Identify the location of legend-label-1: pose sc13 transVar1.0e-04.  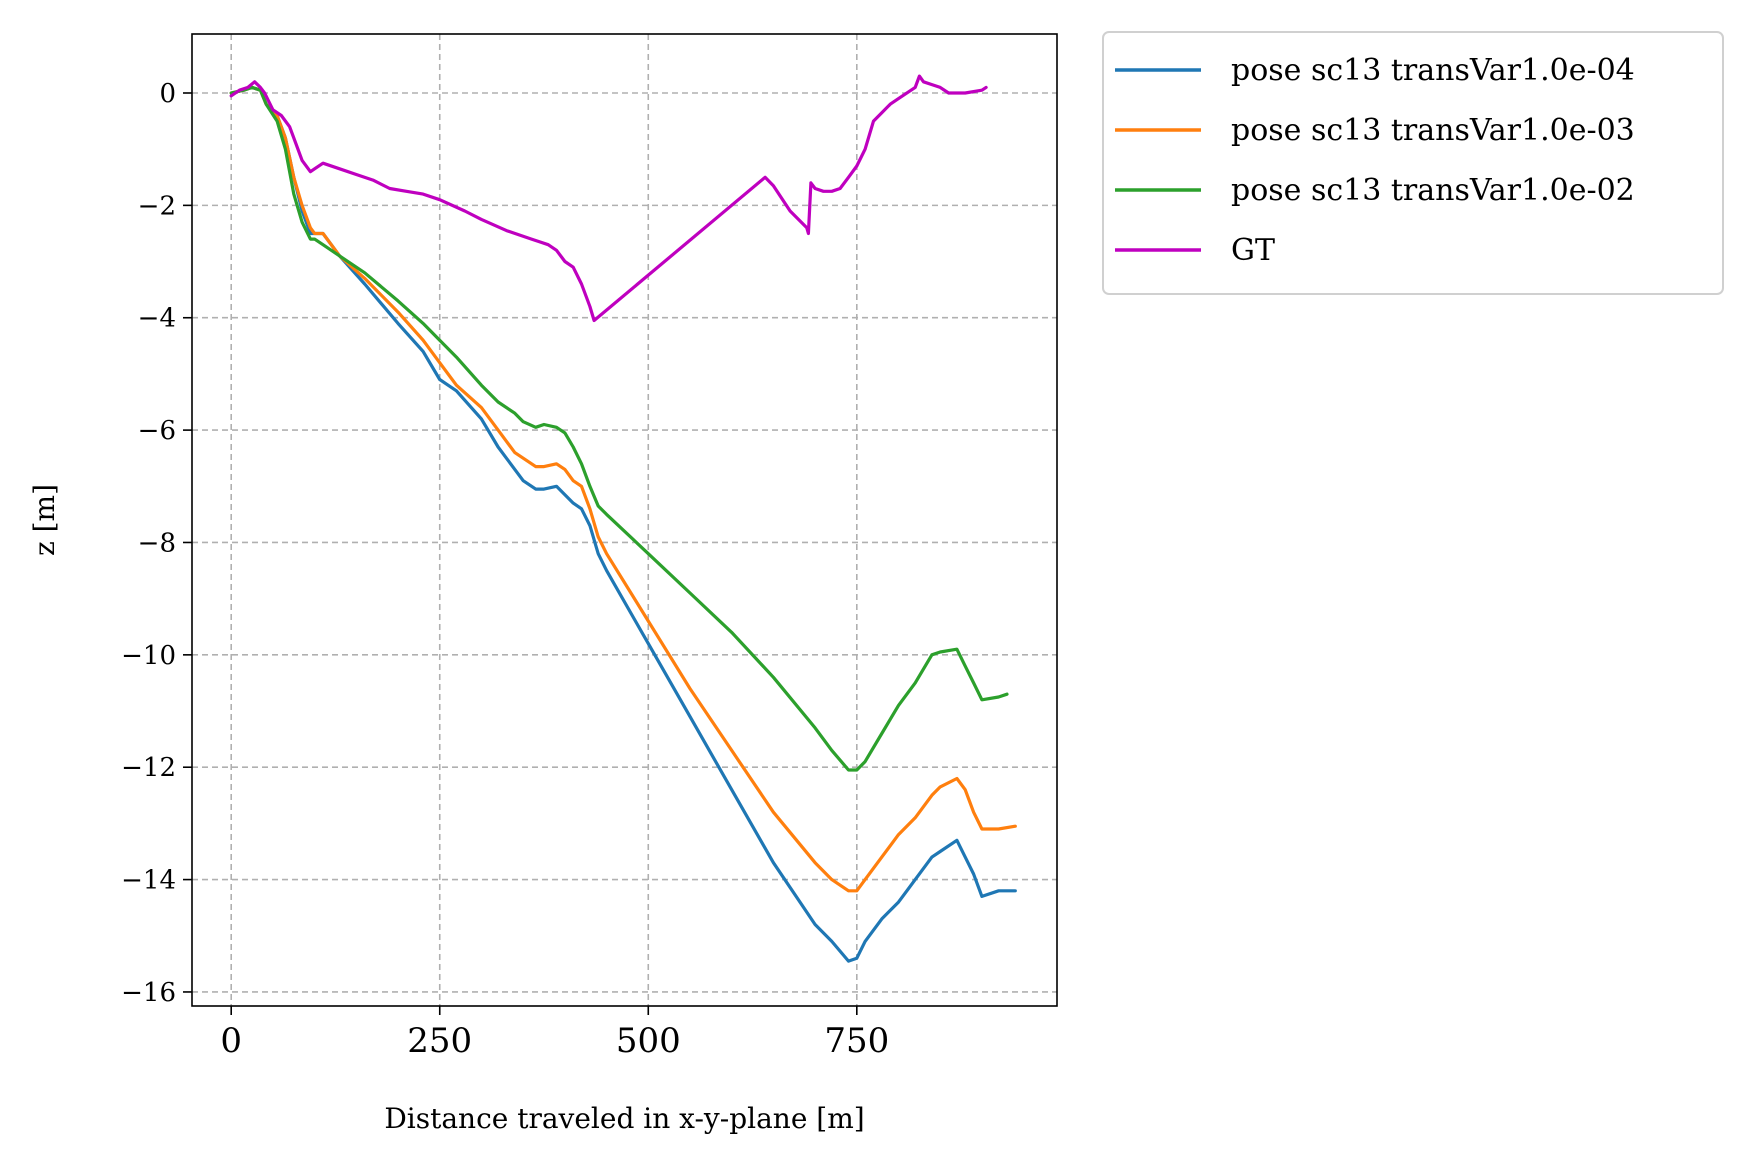
(1433, 70).